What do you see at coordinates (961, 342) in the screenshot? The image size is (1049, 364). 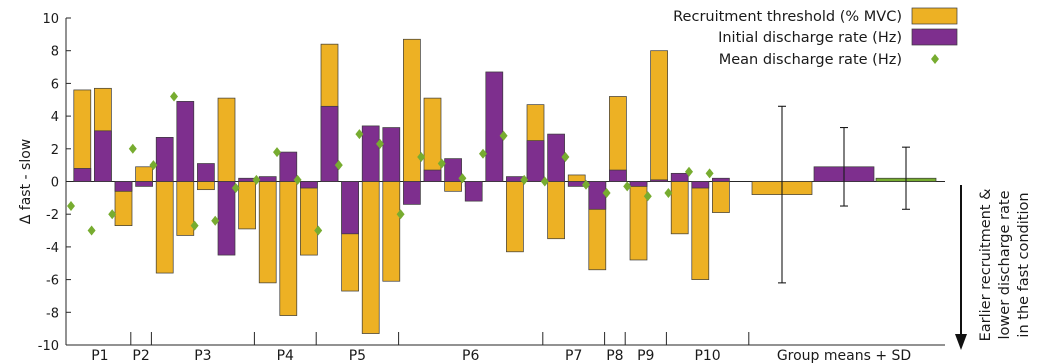 I see `down-arrow-head` at bounding box center [961, 342].